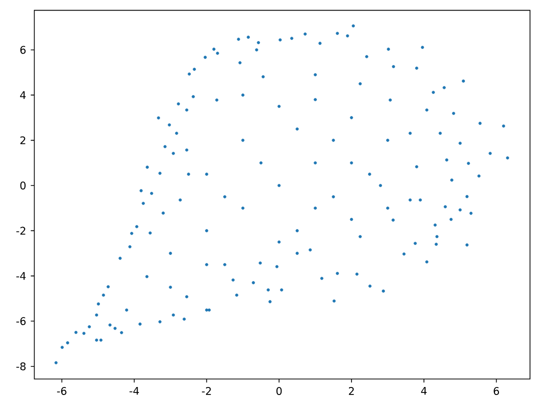  What do you see at coordinates (21, 230) in the screenshot?
I see `y-tick-label: -2` at bounding box center [21, 230].